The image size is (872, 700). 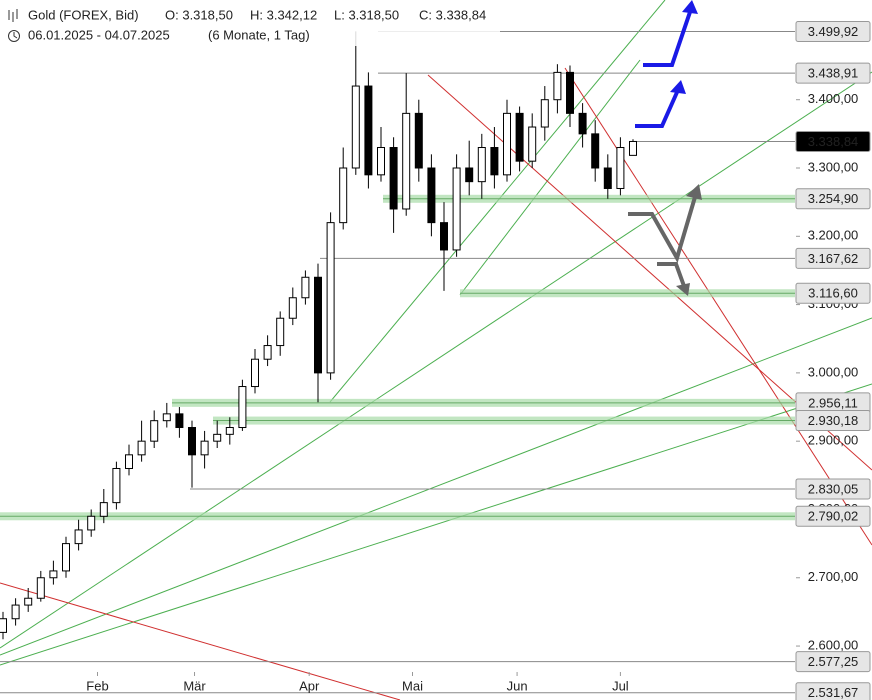 I want to click on level-label: 2.577,25, so click(x=833, y=661).